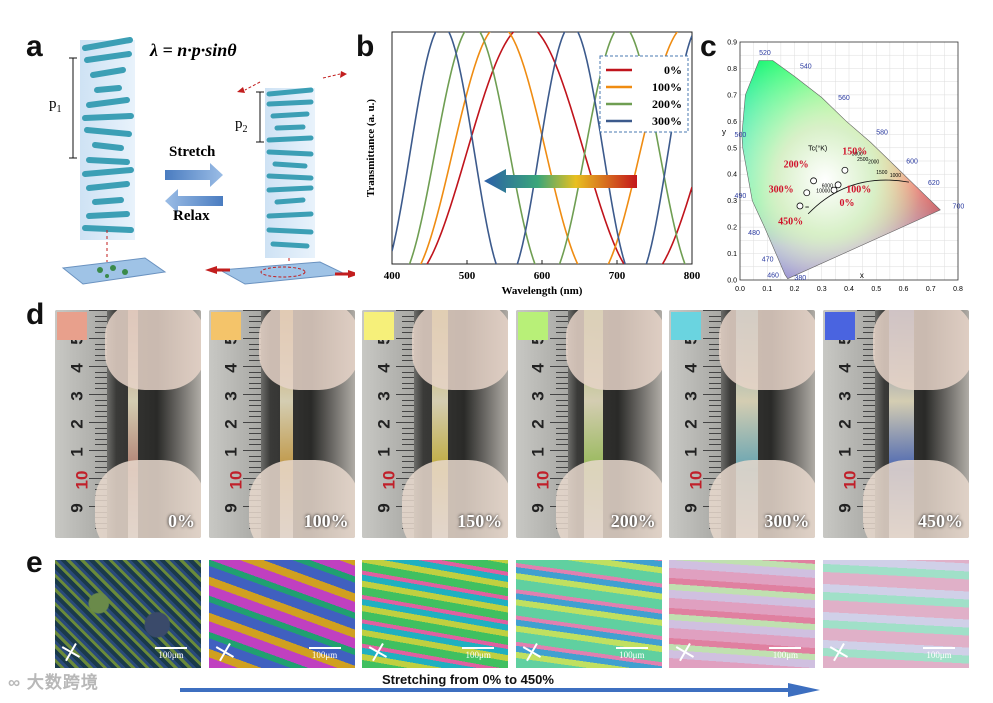 The height and width of the screenshot is (703, 993). Describe the element at coordinates (673, 70) in the screenshot. I see `legend-label: 0%` at that location.